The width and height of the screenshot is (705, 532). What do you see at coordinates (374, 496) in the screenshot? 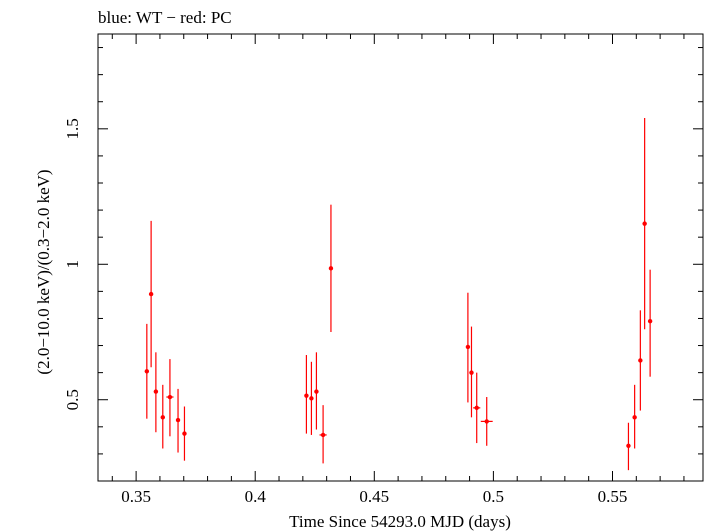
I see `x-tick-label: 0.45` at bounding box center [374, 496].